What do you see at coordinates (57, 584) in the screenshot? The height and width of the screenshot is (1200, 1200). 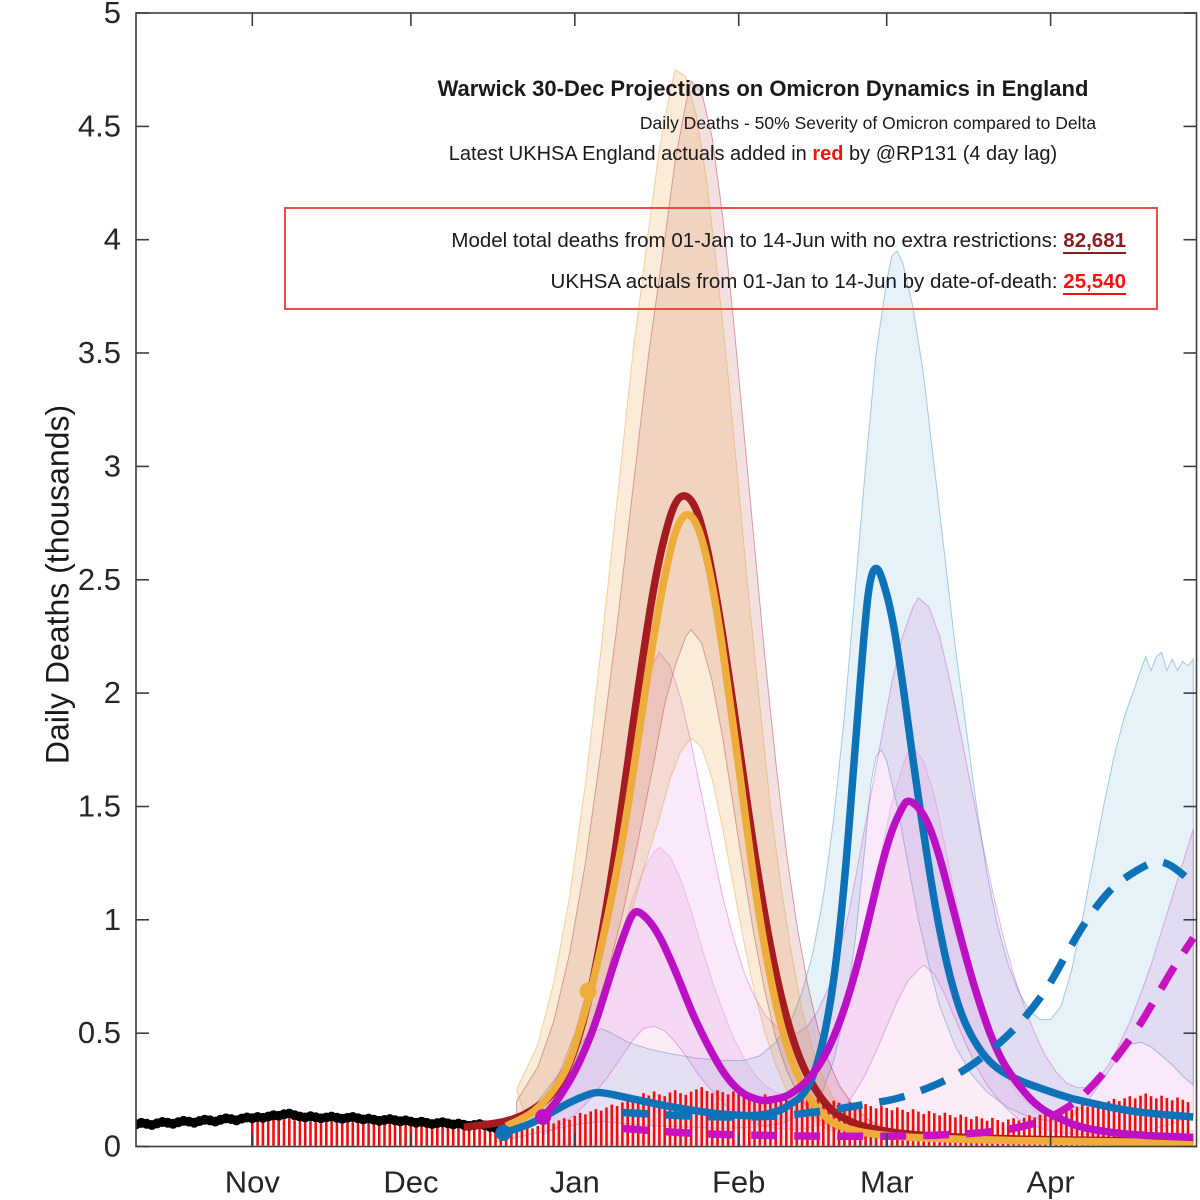 I see `y-axis-label: Daily Deaths (thousands)` at bounding box center [57, 584].